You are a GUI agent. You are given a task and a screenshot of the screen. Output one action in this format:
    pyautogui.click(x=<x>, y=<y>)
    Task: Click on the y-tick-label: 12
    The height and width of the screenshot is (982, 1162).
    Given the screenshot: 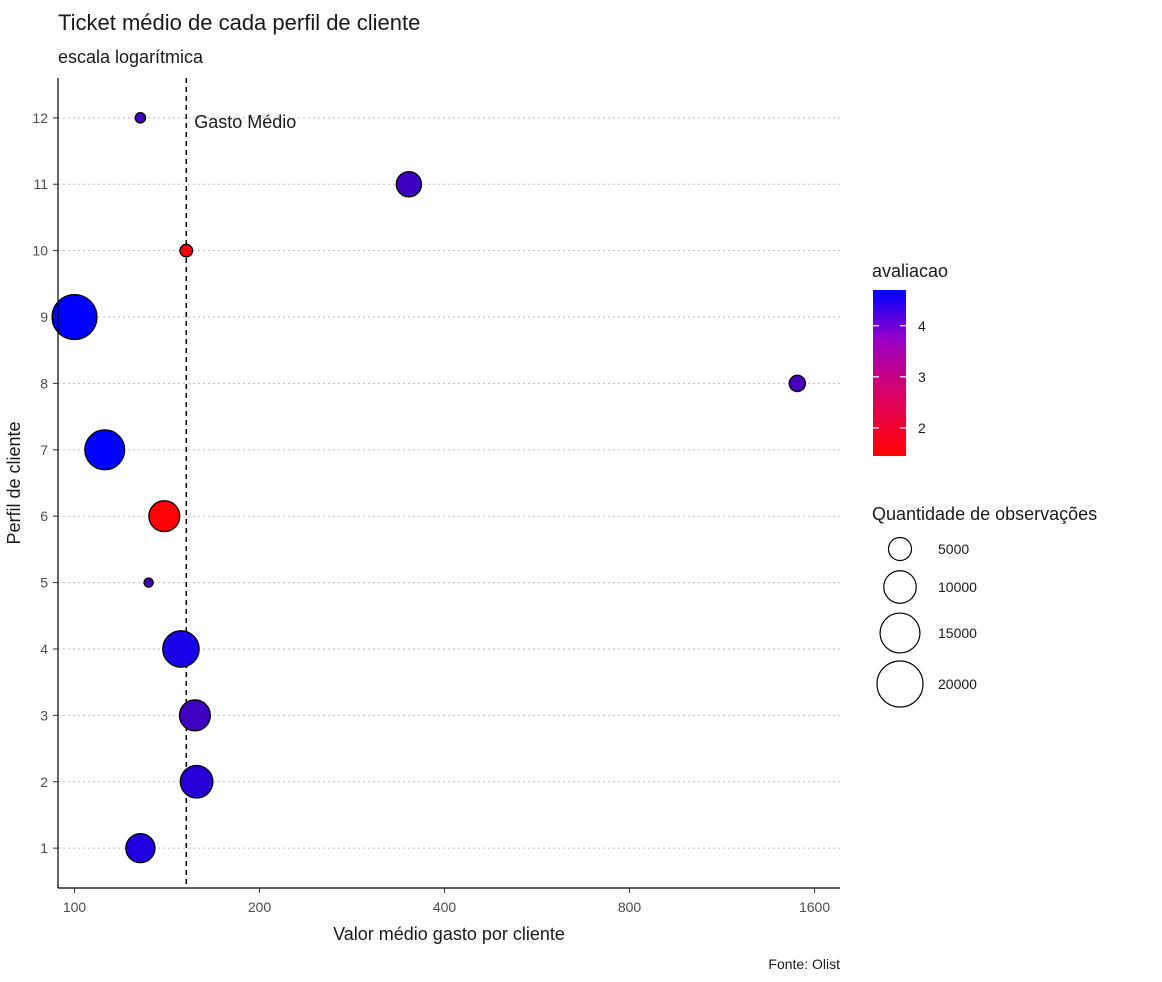 What is the action you would take?
    pyautogui.click(x=40, y=118)
    